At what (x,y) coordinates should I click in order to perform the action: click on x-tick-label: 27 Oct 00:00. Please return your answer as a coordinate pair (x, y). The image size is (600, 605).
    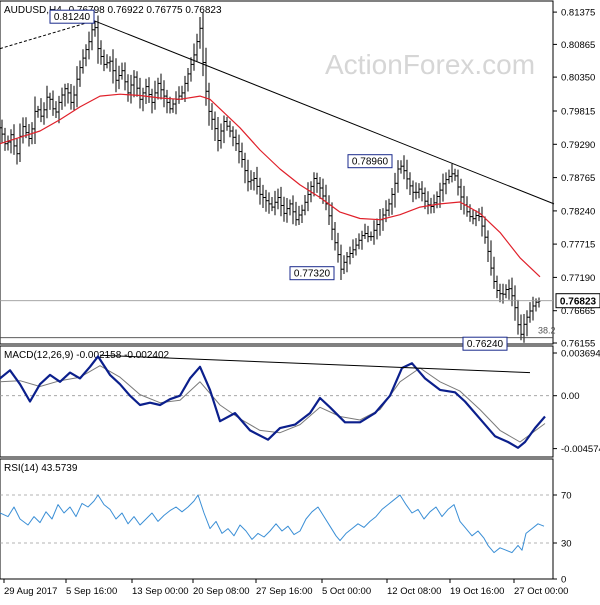
    Looking at the image, I should click on (541, 591).